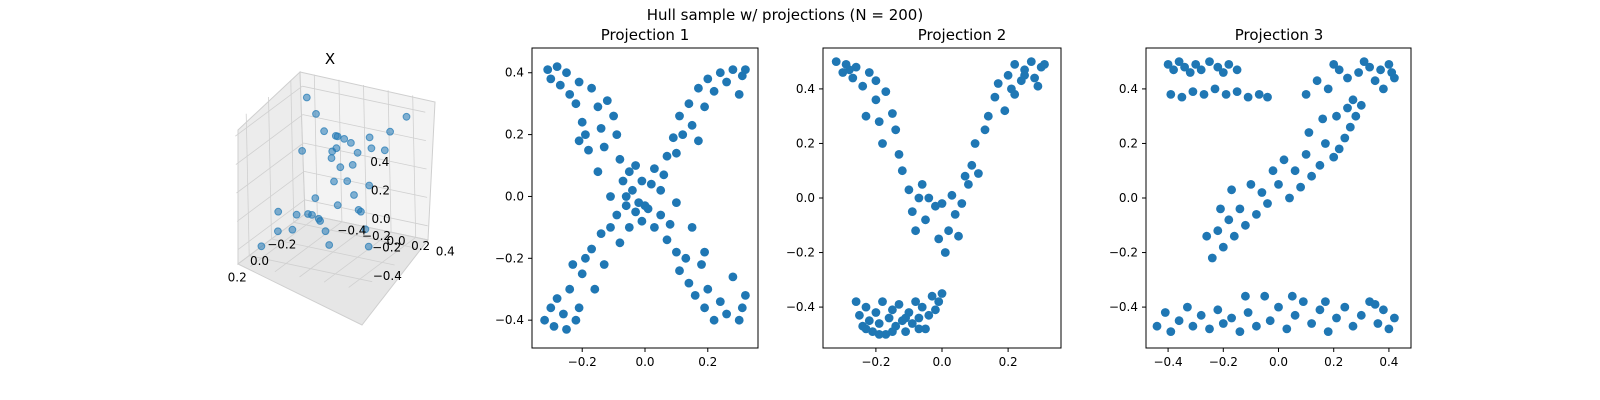 This screenshot has height=400, width=1600. Describe the element at coordinates (1333, 362) in the screenshot. I see `projection-3-x-tick-label: 0.2` at that location.